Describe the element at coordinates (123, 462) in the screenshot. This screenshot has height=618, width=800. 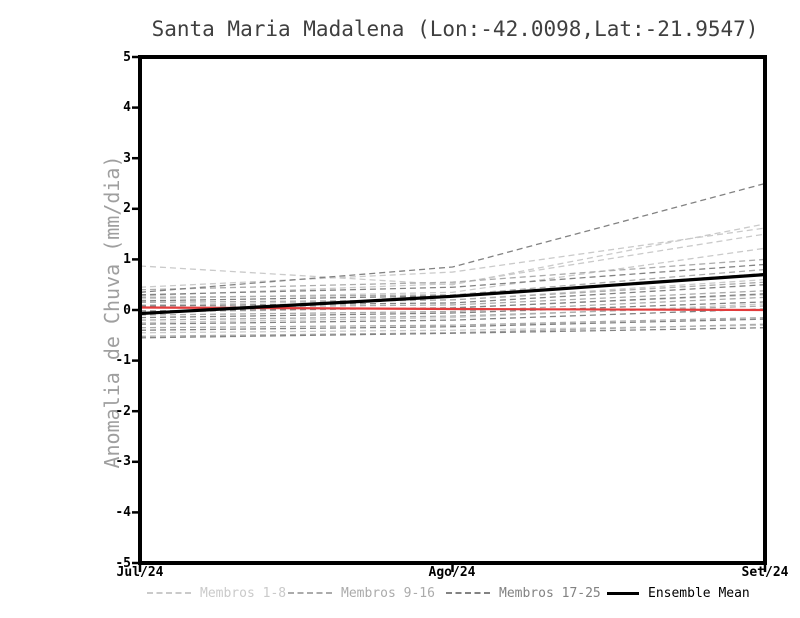
I see `y-tick-label: -3` at that location.